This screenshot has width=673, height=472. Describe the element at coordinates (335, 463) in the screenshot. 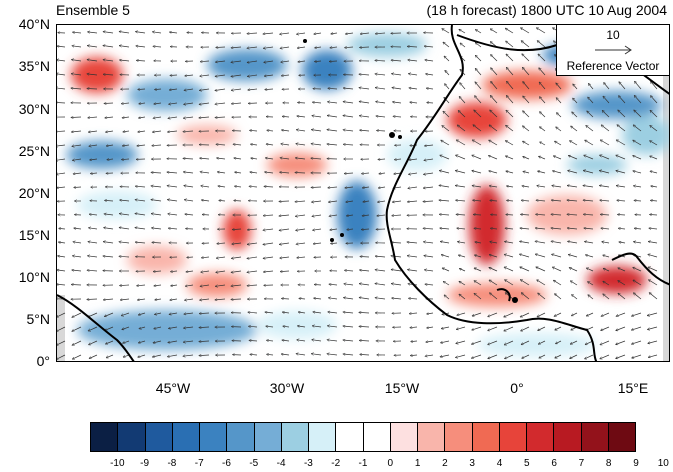

I see `colorbar-label: -2` at that location.